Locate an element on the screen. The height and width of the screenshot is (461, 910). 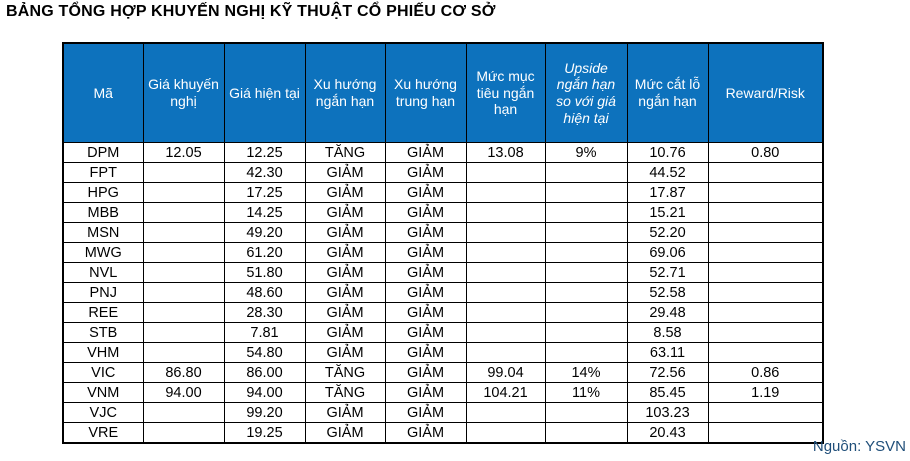
table-cell: 1.19 is located at coordinates (765, 392).